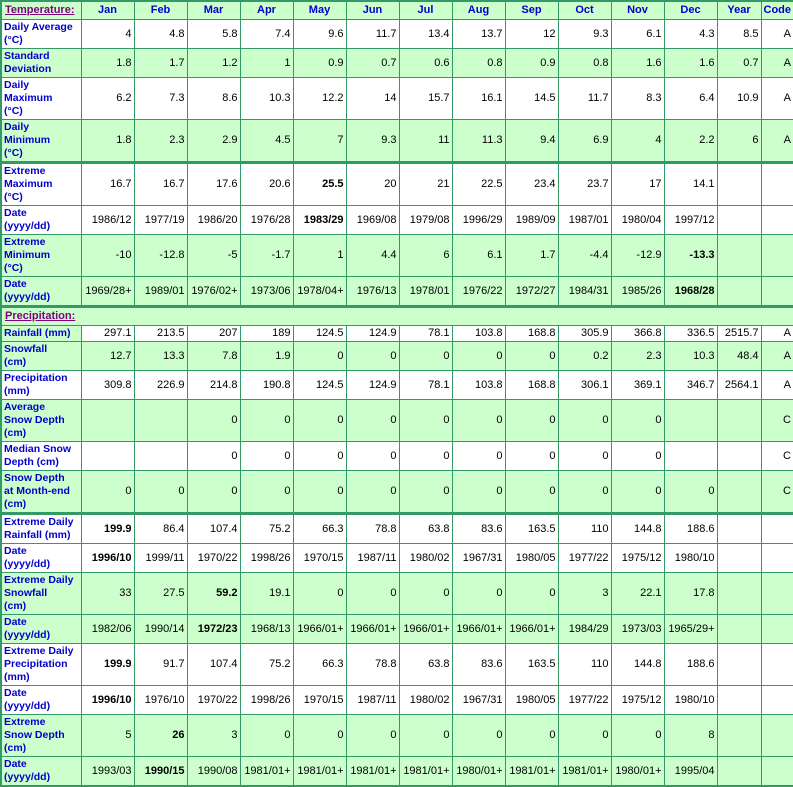 The image size is (793, 787). Describe the element at coordinates (41, 492) in the screenshot. I see `row-label: Snow Depth at Month-end (cm)` at that location.